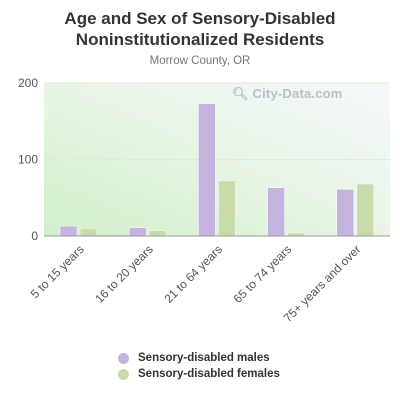 This screenshot has width=400, height=400. Describe the element at coordinates (200, 61) in the screenshot. I see `chart-subtitle: Morrow County, OR` at that location.